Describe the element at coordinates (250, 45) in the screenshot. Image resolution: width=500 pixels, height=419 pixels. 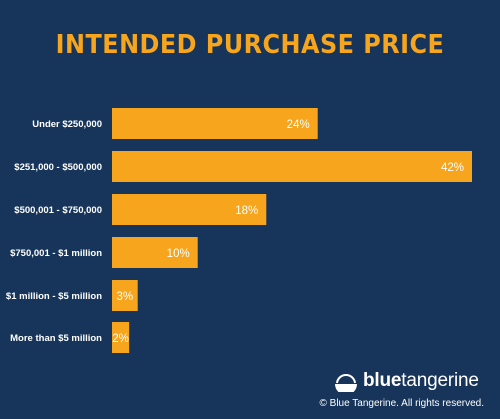
I see `chart-title: INTENDED PURCHASE PRICE` at that location.